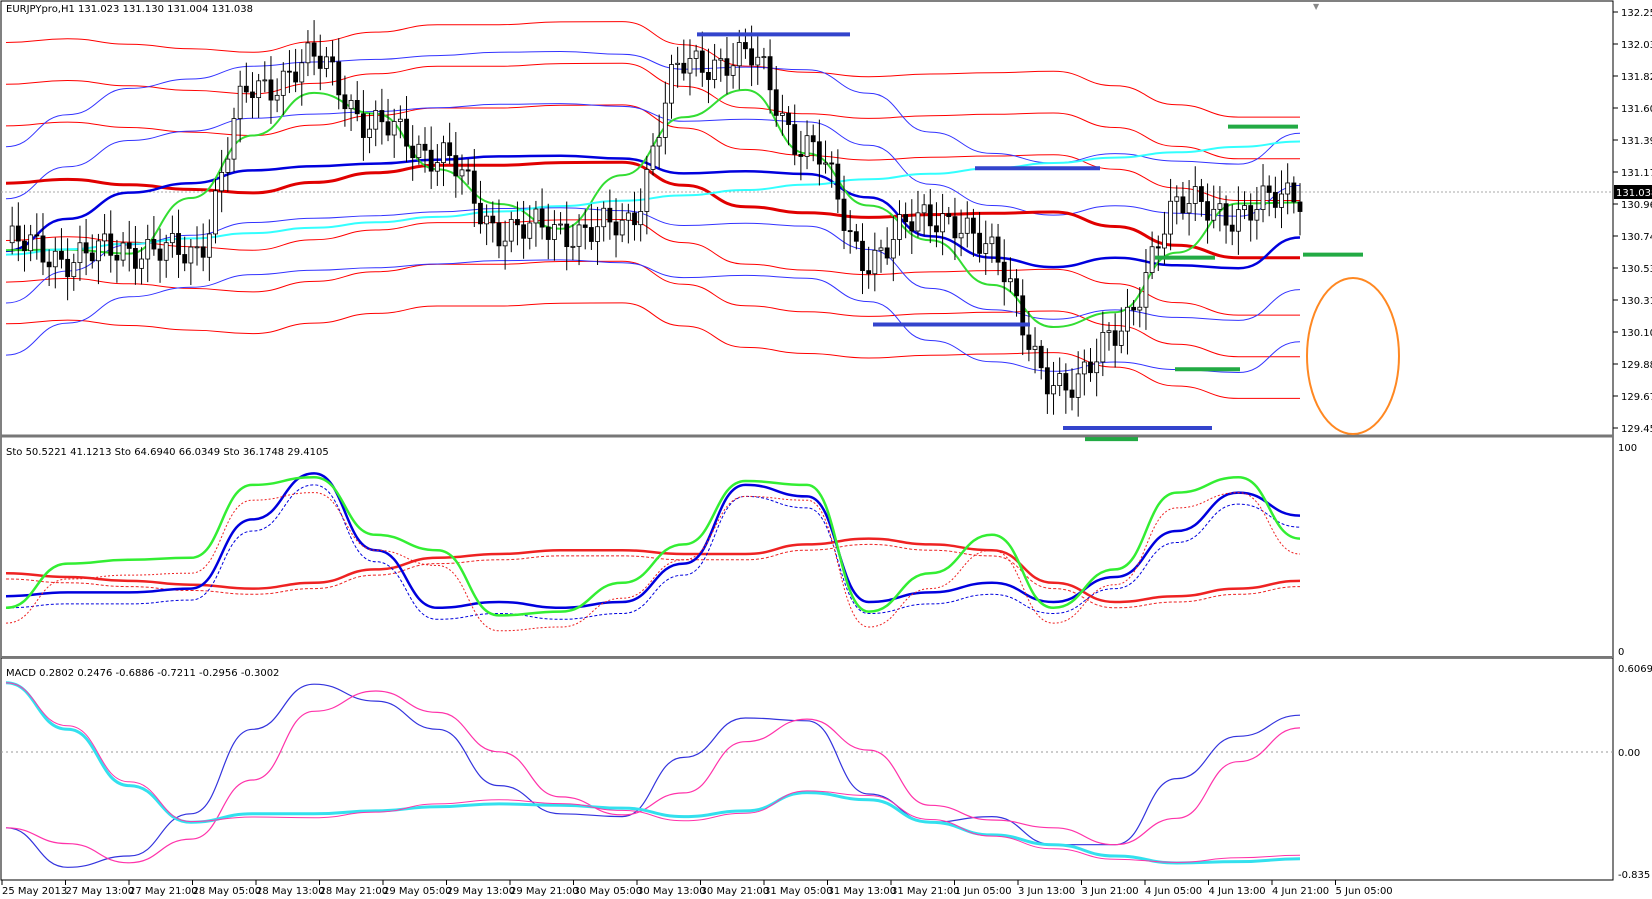  I want to click on time-label: 4 Jun 05:00, so click(1173, 891).